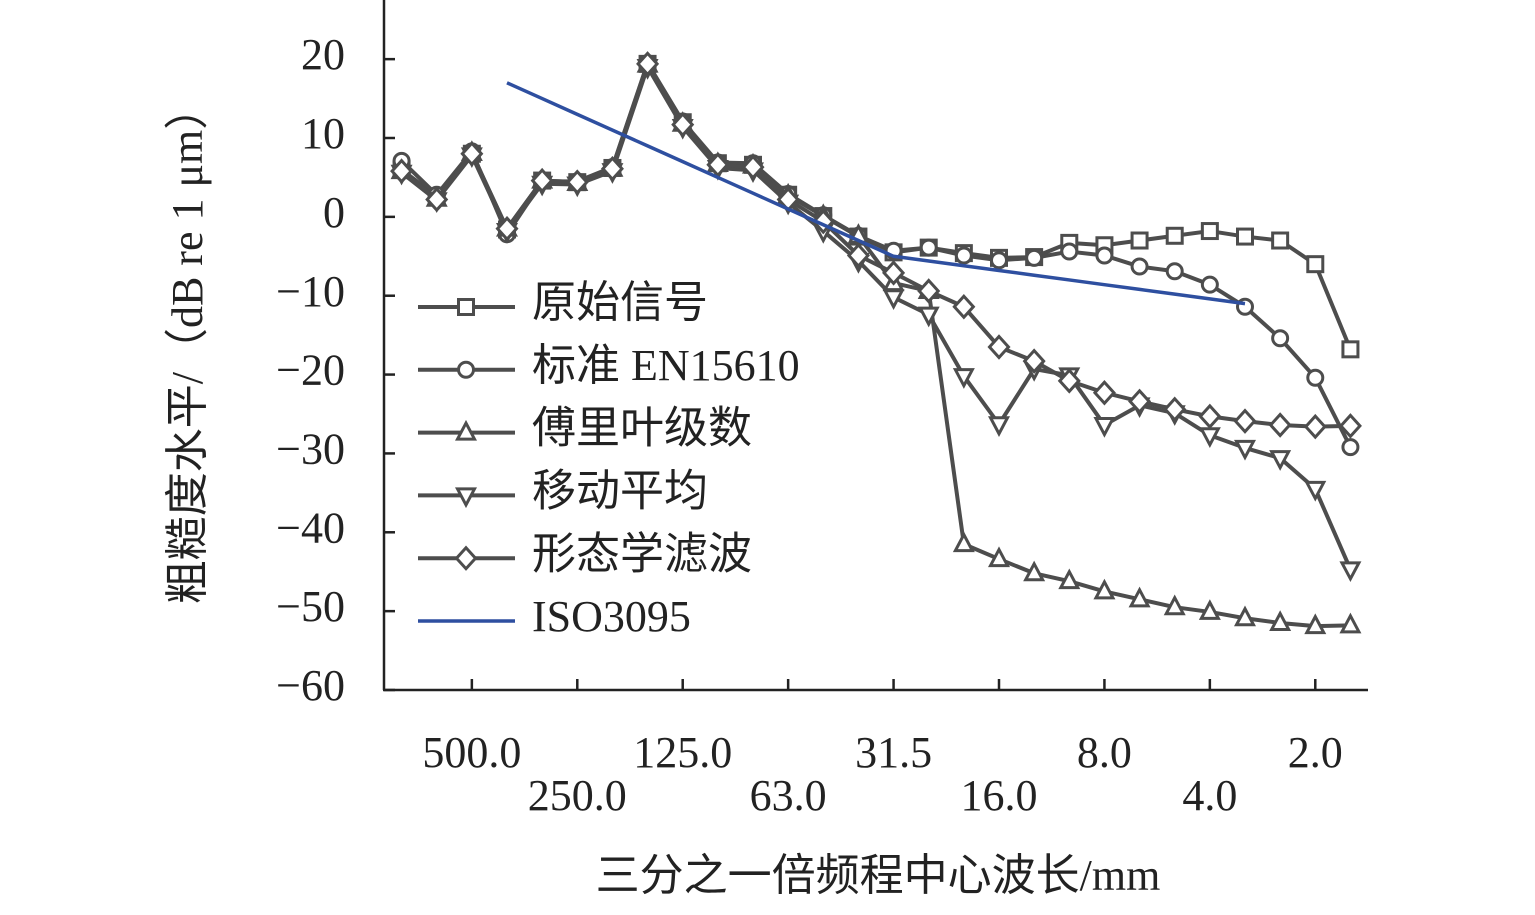 The width and height of the screenshot is (1535, 915). Describe the element at coordinates (310, 449) in the screenshot. I see `y-tick-label: −30` at that location.